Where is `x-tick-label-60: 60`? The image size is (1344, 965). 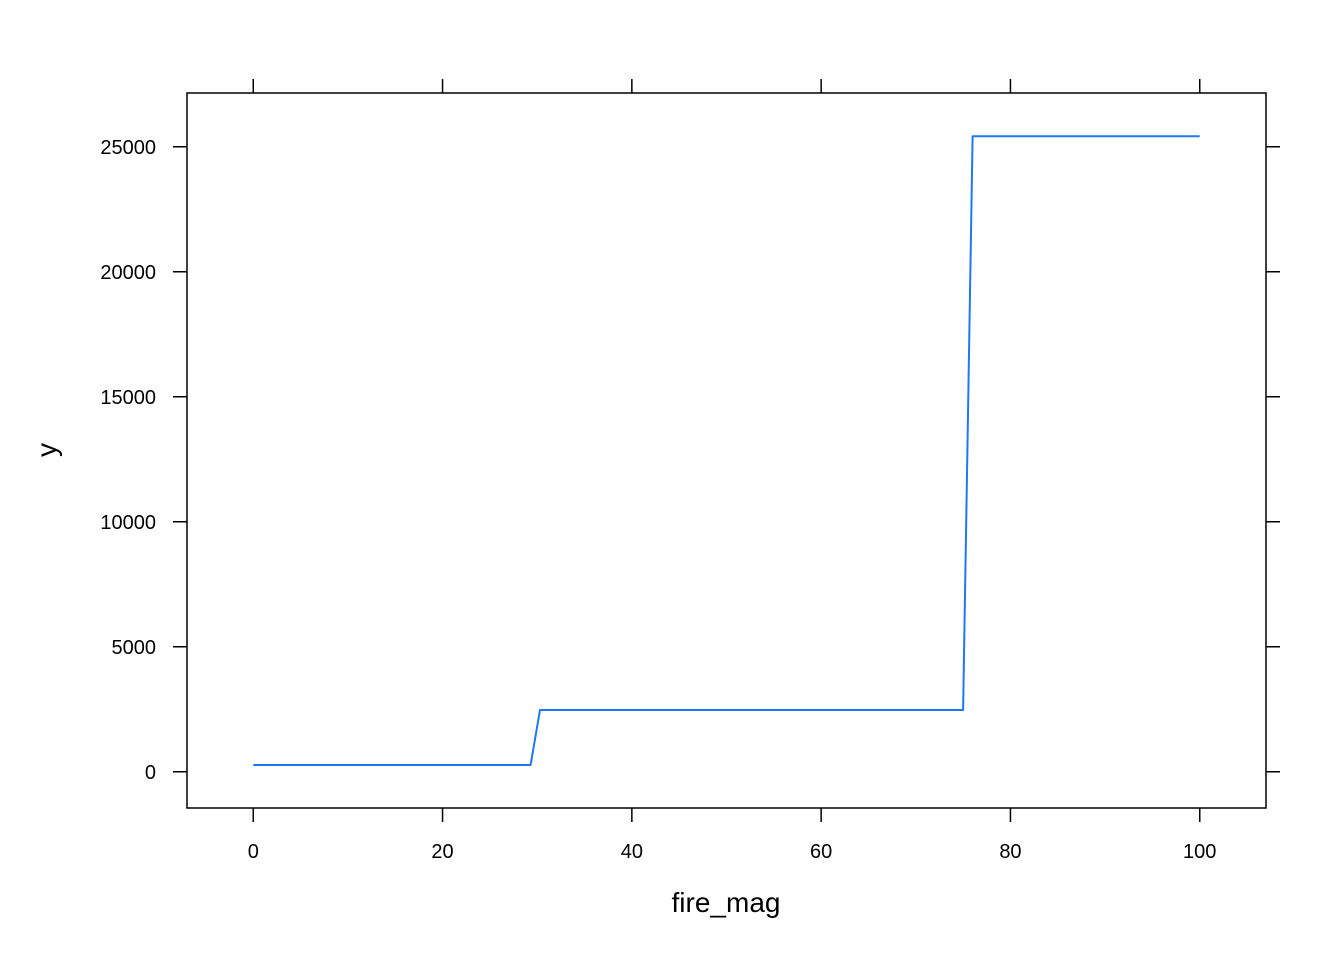 x-tick-label-60: 60 is located at coordinates (821, 852).